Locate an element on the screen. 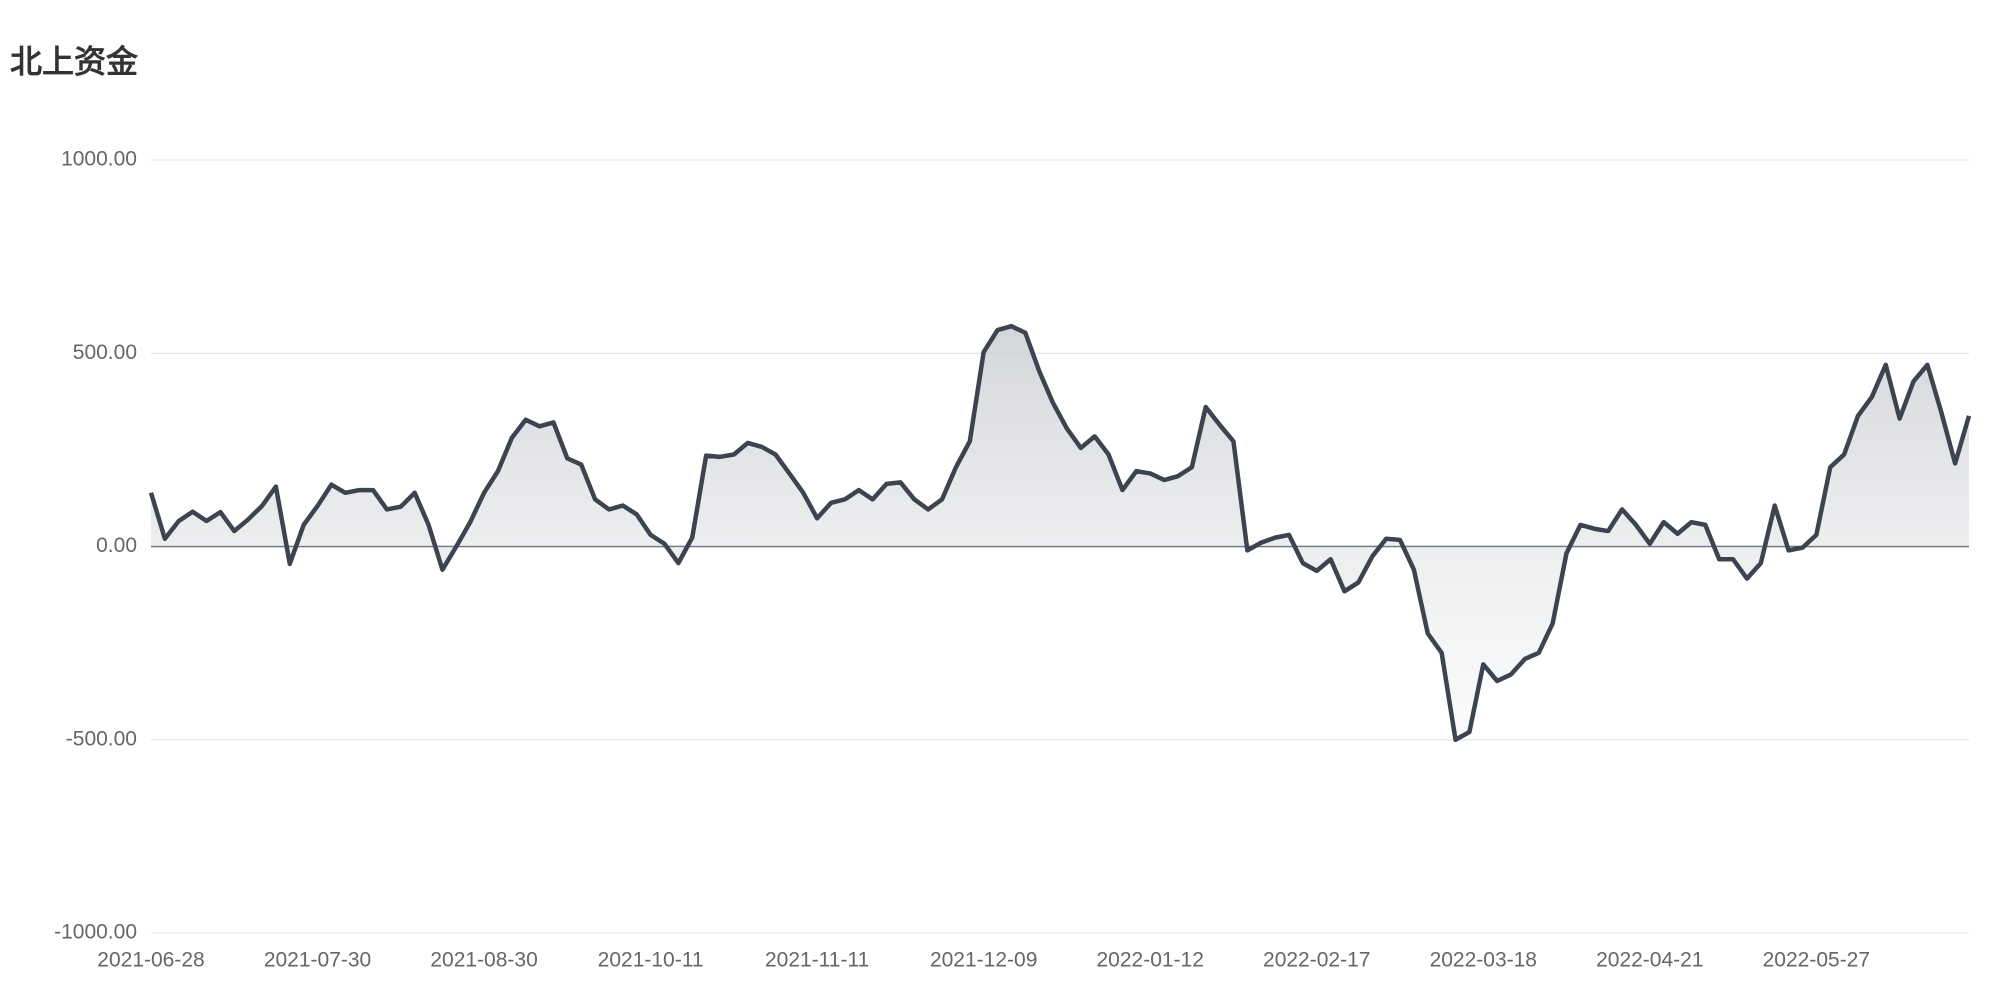 The image size is (2000, 1000). chart-title: 北上资金 is located at coordinates (74, 61).